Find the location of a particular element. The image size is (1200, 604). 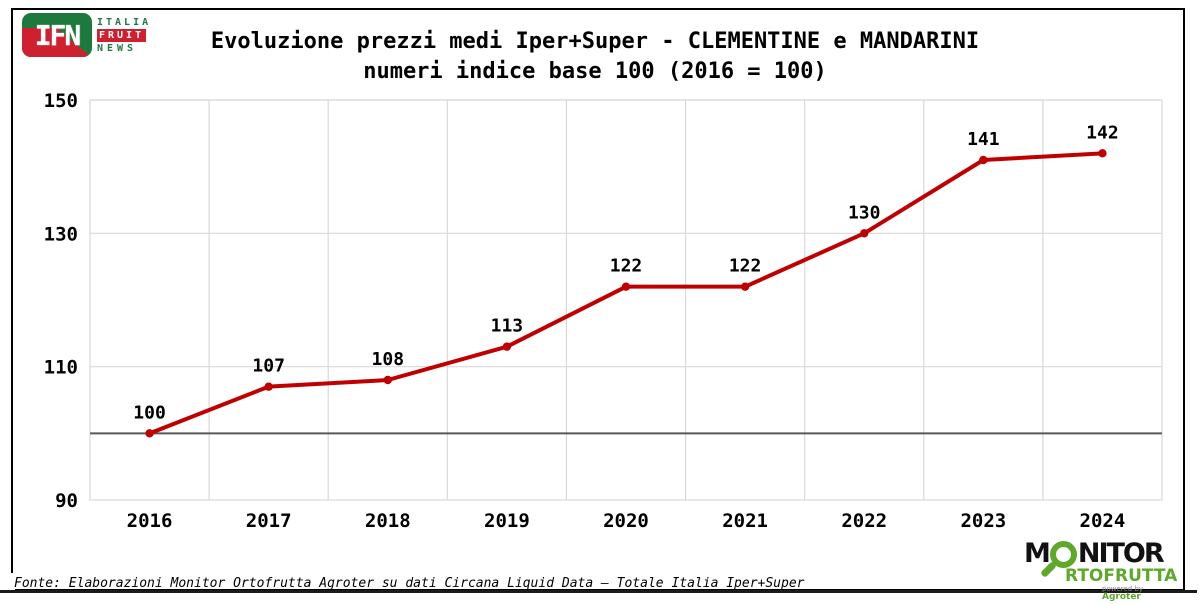

x-tick-label: 2018 is located at coordinates (388, 521).